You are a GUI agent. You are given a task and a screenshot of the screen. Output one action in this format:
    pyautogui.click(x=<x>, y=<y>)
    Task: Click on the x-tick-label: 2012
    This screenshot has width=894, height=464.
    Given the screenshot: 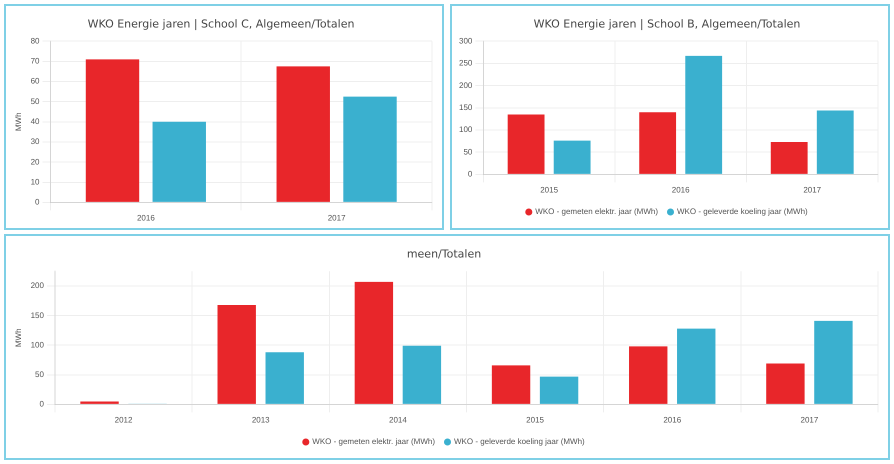 What is the action you would take?
    pyautogui.click(x=123, y=419)
    